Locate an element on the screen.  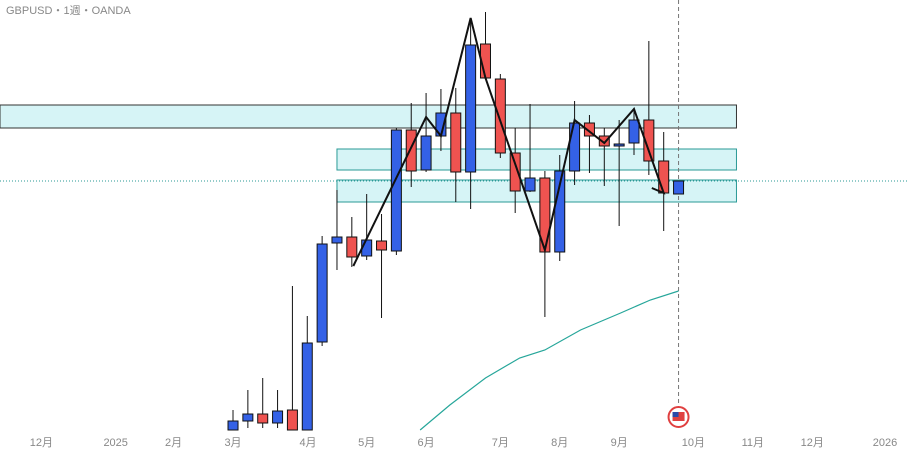
x-tick-label: 2026 is located at coordinates (885, 443).